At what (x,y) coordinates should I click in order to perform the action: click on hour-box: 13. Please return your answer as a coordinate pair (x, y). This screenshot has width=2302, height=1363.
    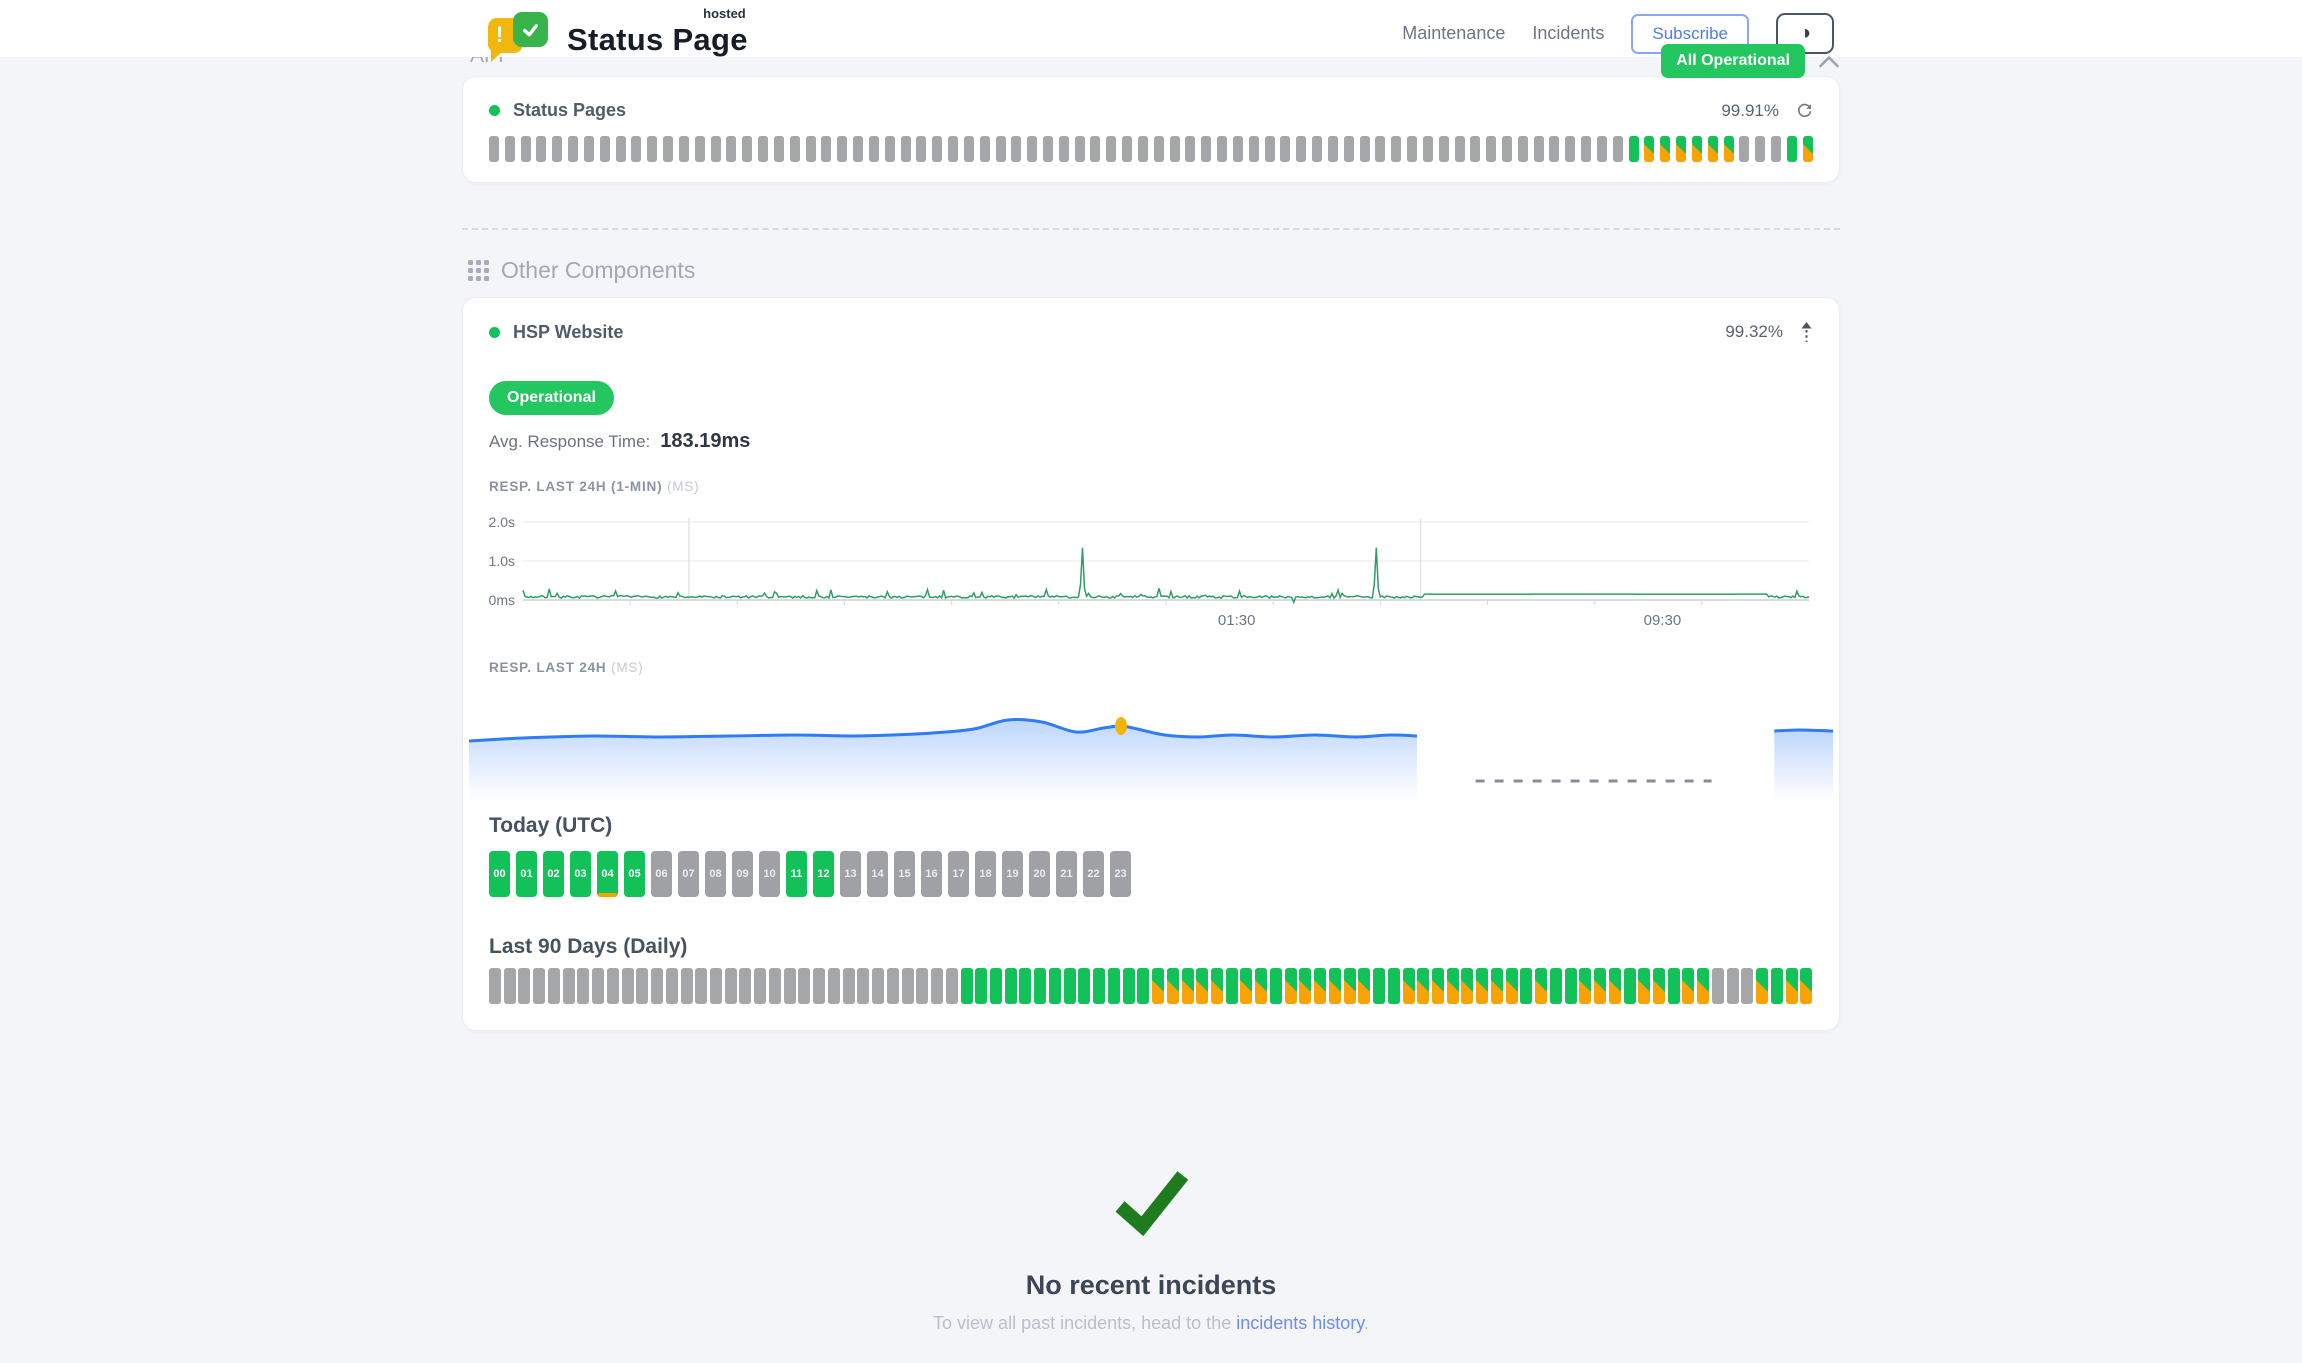
    Looking at the image, I should click on (850, 874).